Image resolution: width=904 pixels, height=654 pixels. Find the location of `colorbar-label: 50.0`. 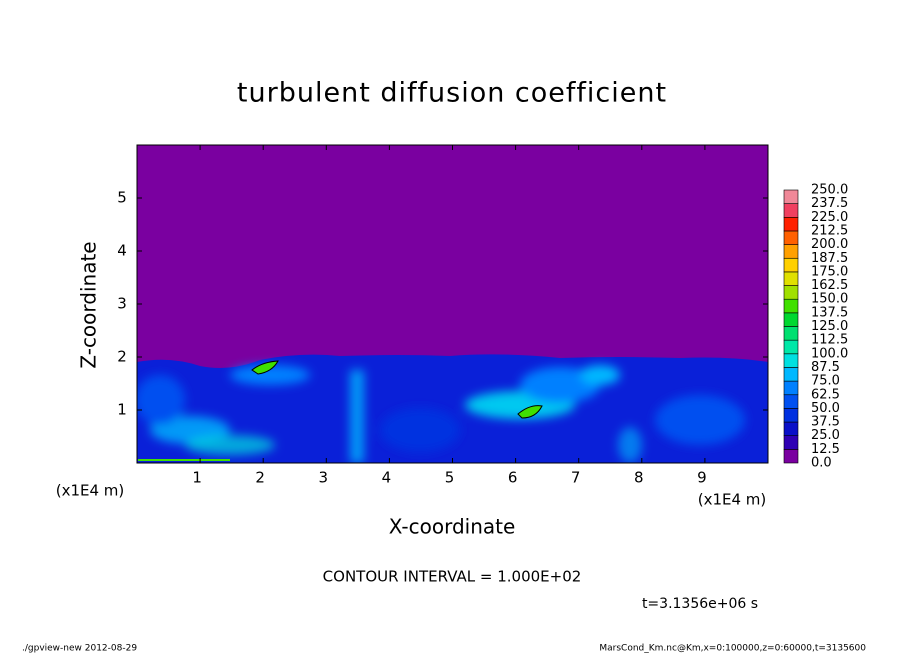

colorbar-label: 50.0 is located at coordinates (825, 408).